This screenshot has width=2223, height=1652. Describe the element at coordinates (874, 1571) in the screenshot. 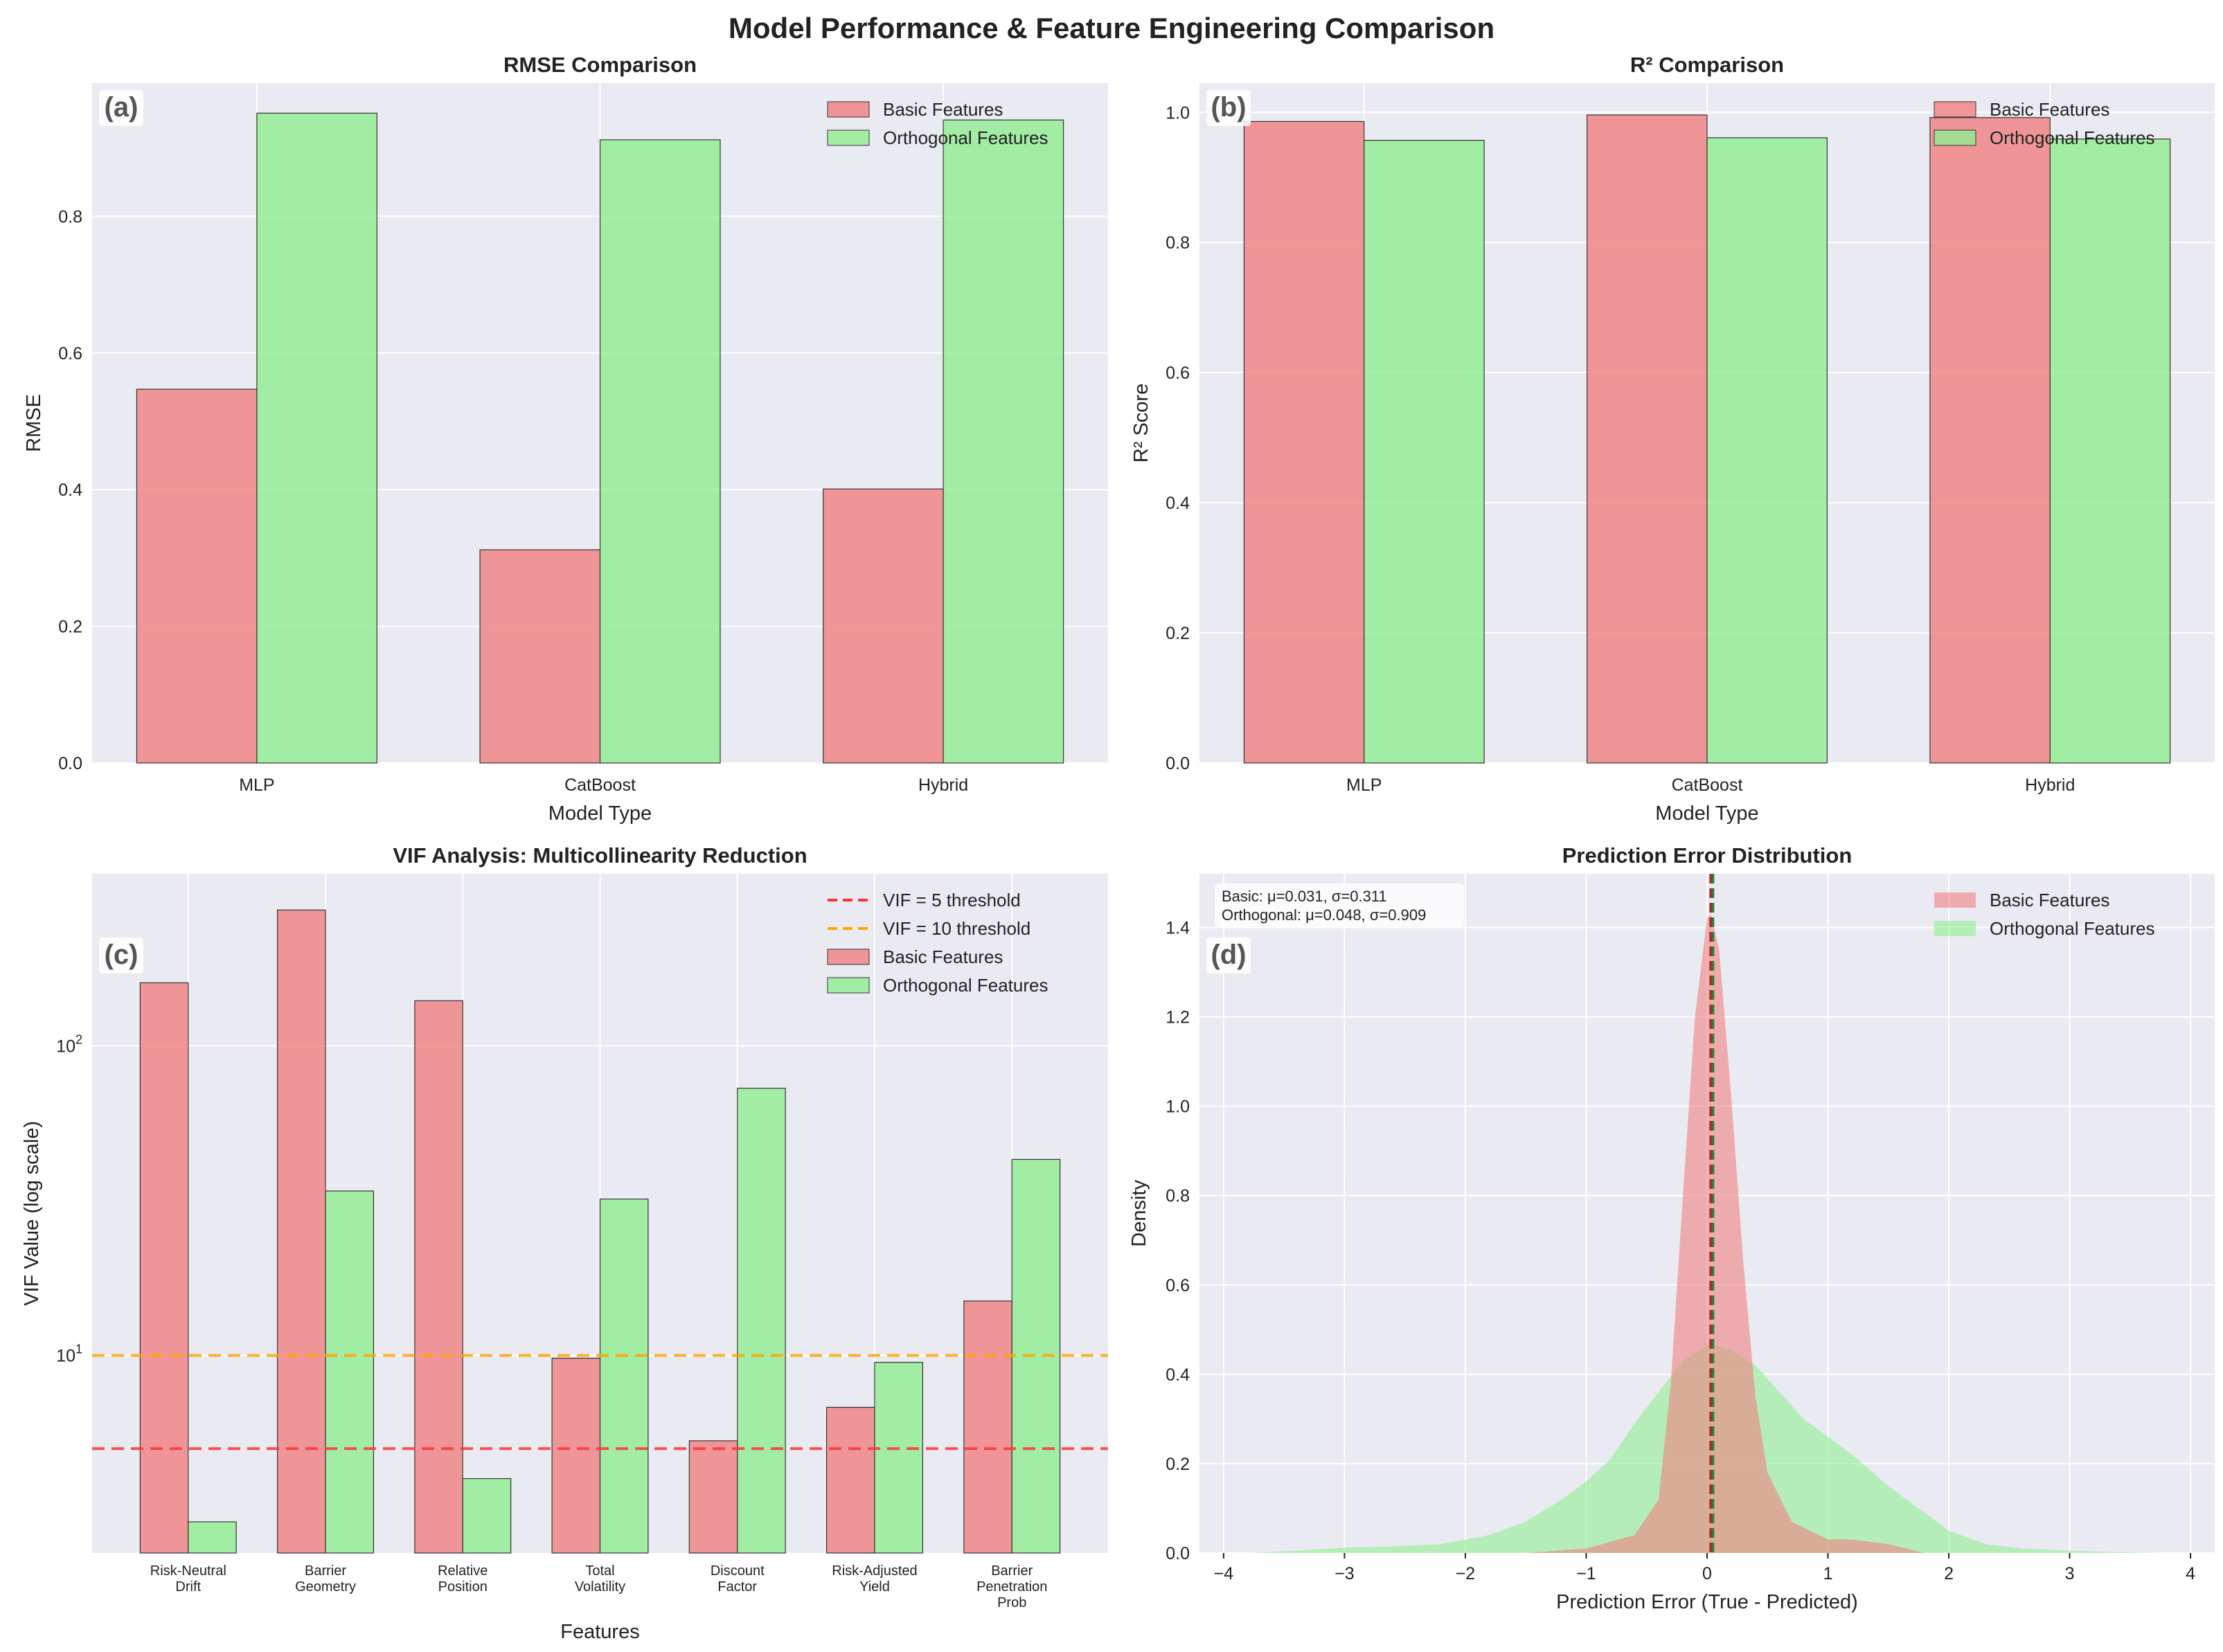

I see `x-tick-label: Risk-Adjusted` at that location.